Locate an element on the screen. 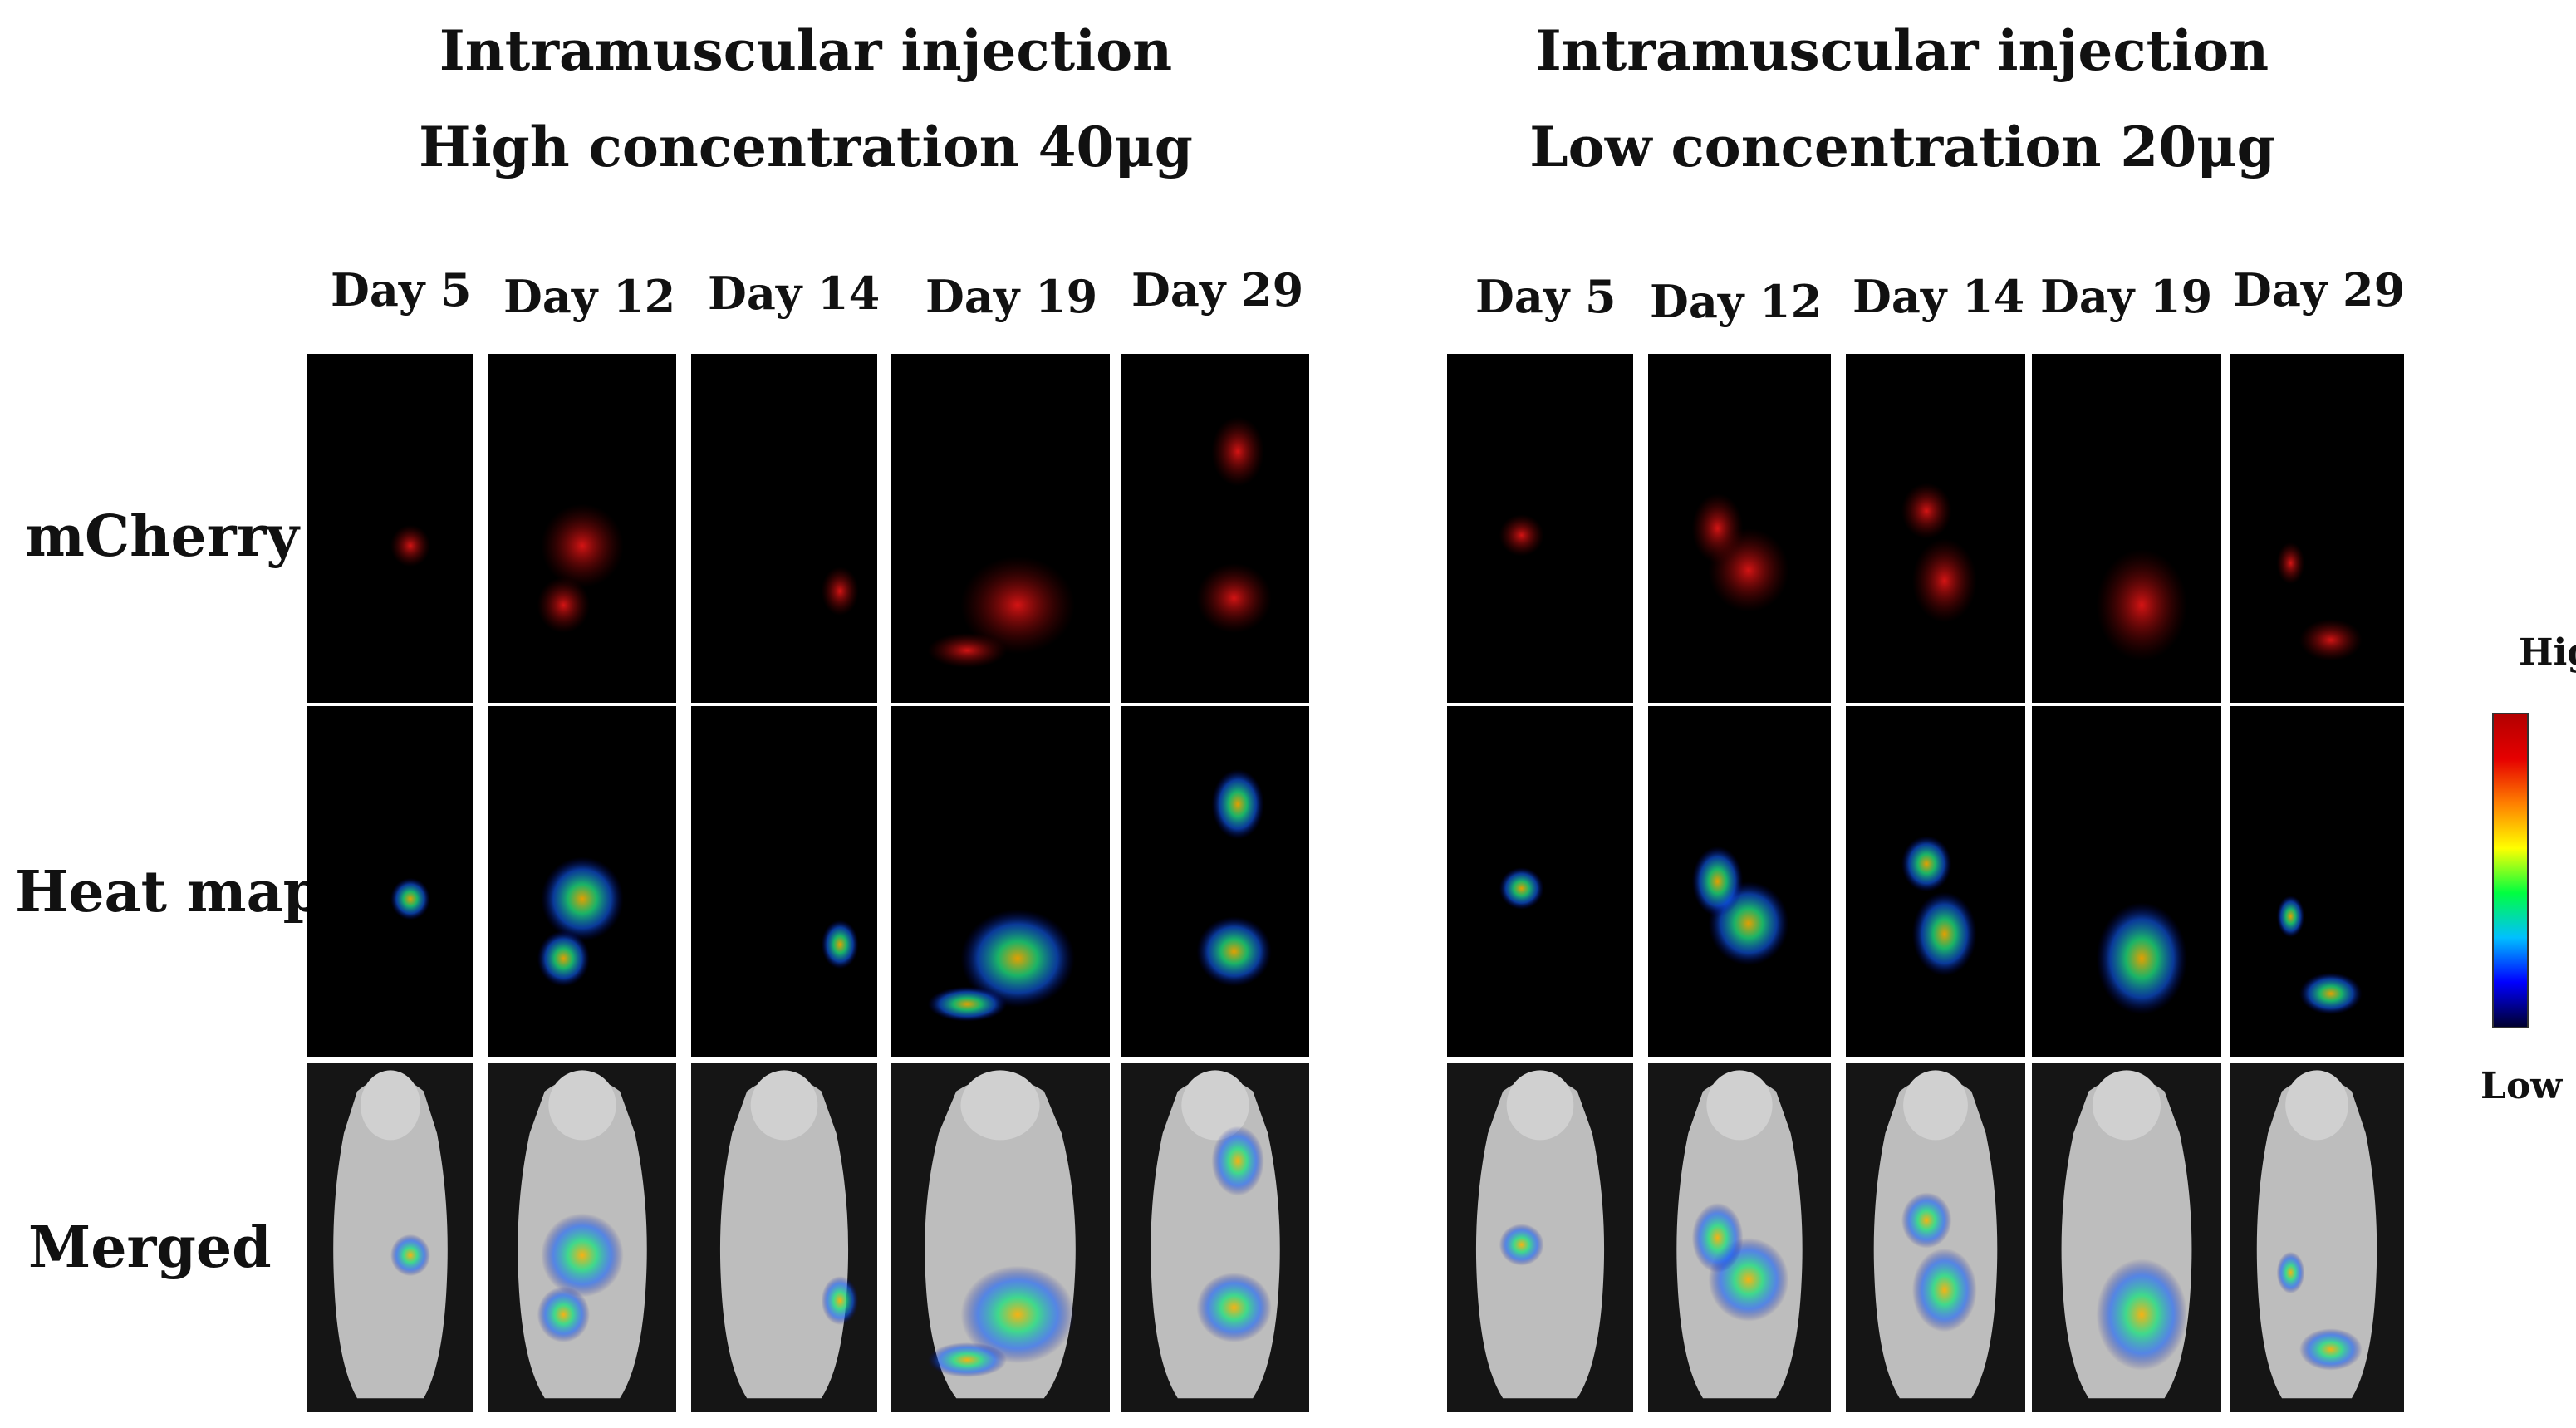  scale-high-label: High is located at coordinates (2547, 652).